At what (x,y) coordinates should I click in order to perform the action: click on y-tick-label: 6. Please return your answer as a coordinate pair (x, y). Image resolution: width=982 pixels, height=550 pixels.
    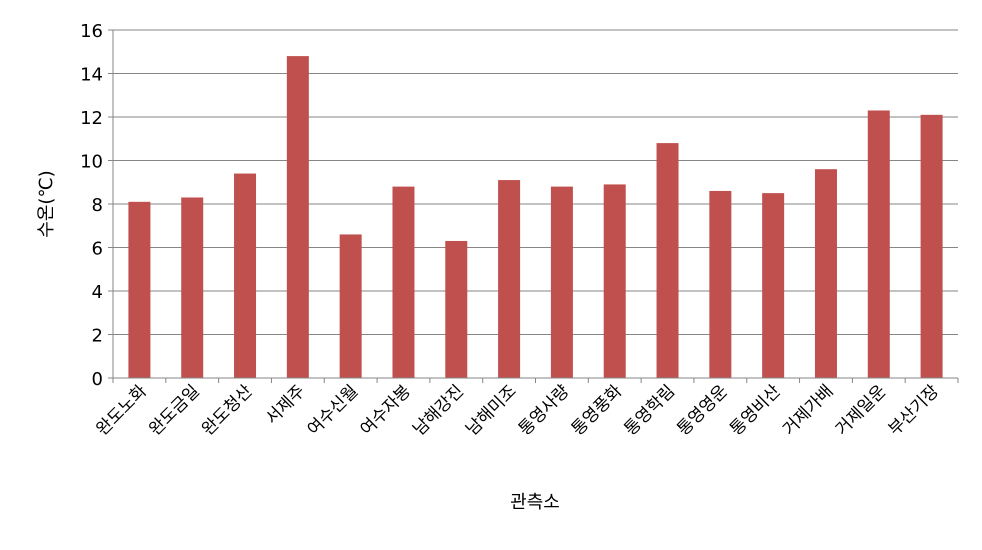
    Looking at the image, I should click on (97, 249).